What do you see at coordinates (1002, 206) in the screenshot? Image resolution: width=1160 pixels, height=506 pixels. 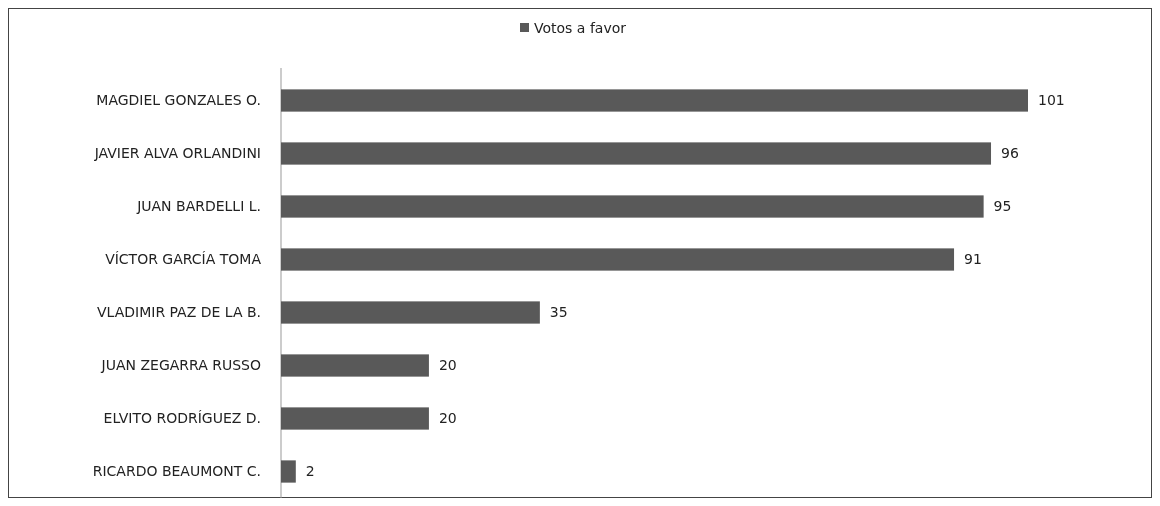 I see `data-label: 95` at bounding box center [1002, 206].